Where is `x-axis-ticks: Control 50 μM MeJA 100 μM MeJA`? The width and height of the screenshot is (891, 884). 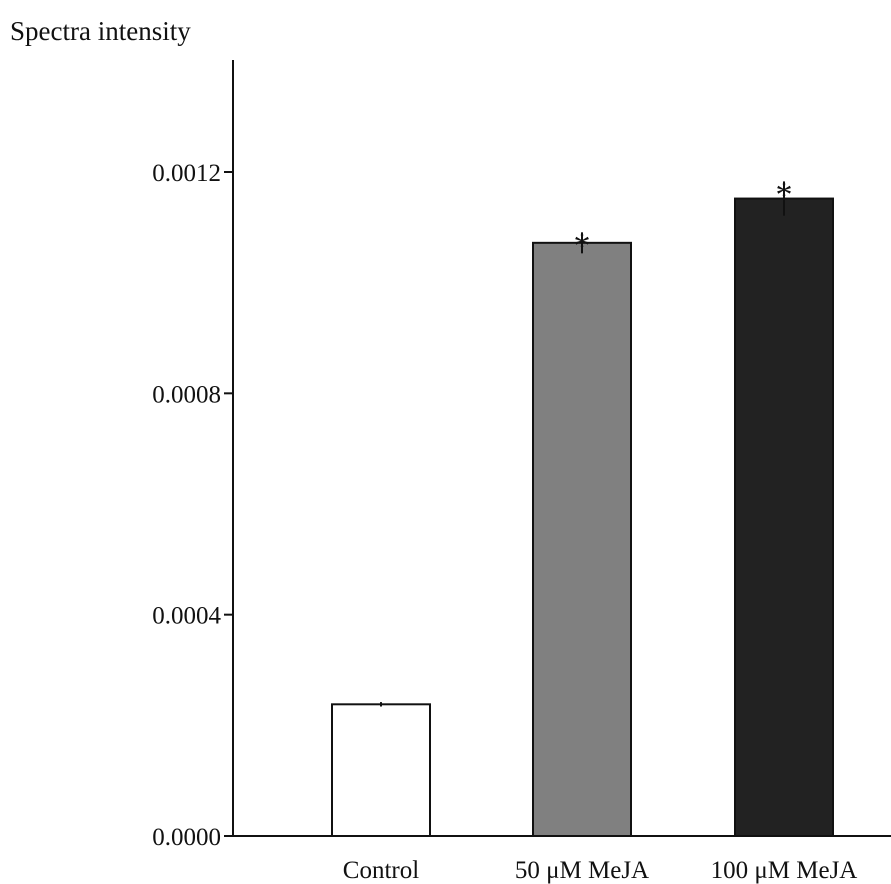 x-axis-ticks: Control 50 μM MeJA 100 μM MeJA is located at coordinates (600, 870).